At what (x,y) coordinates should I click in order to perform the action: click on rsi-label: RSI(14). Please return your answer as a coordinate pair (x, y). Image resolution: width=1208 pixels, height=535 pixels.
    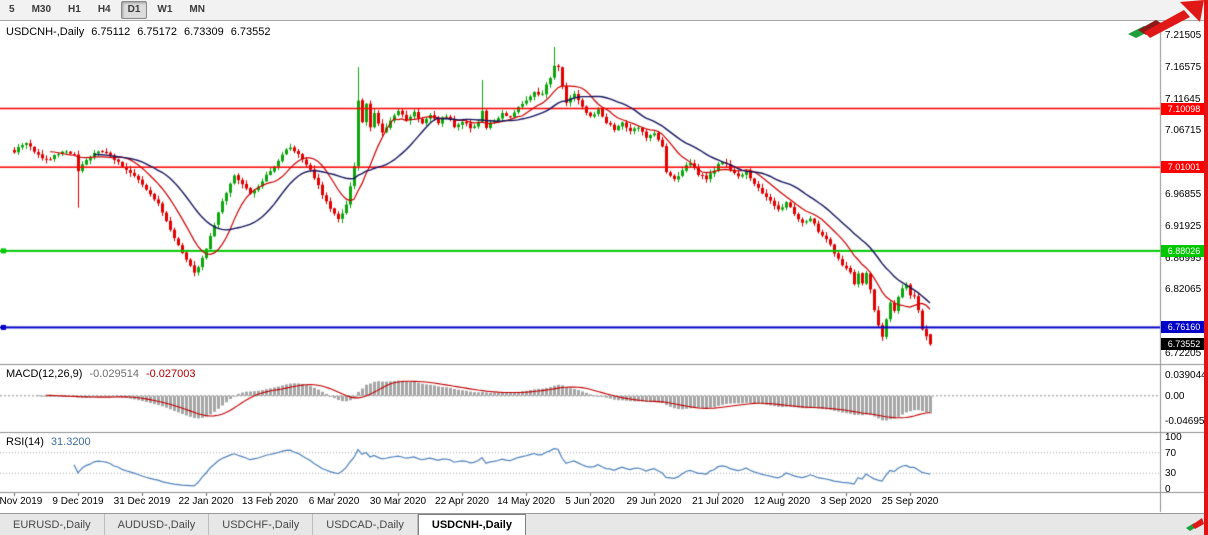
    Looking at the image, I should click on (25, 442).